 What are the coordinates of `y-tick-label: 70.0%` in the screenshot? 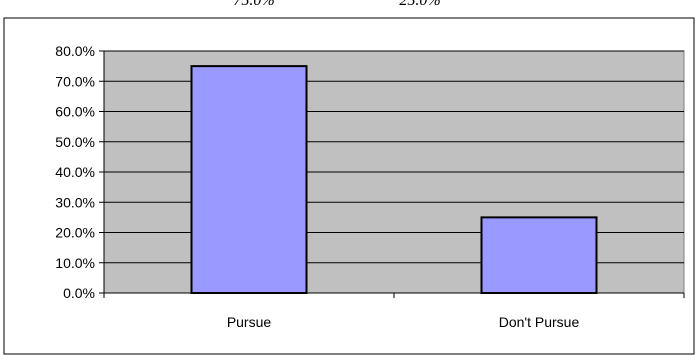 It's located at (75, 81).